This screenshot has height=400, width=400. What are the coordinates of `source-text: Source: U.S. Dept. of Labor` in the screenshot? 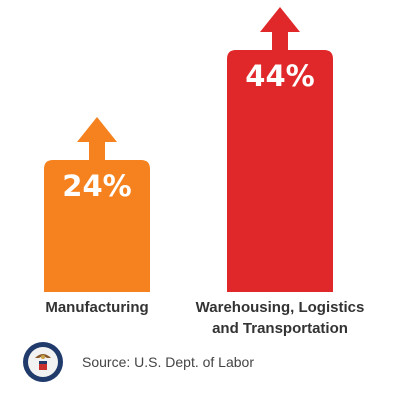 It's located at (168, 362).